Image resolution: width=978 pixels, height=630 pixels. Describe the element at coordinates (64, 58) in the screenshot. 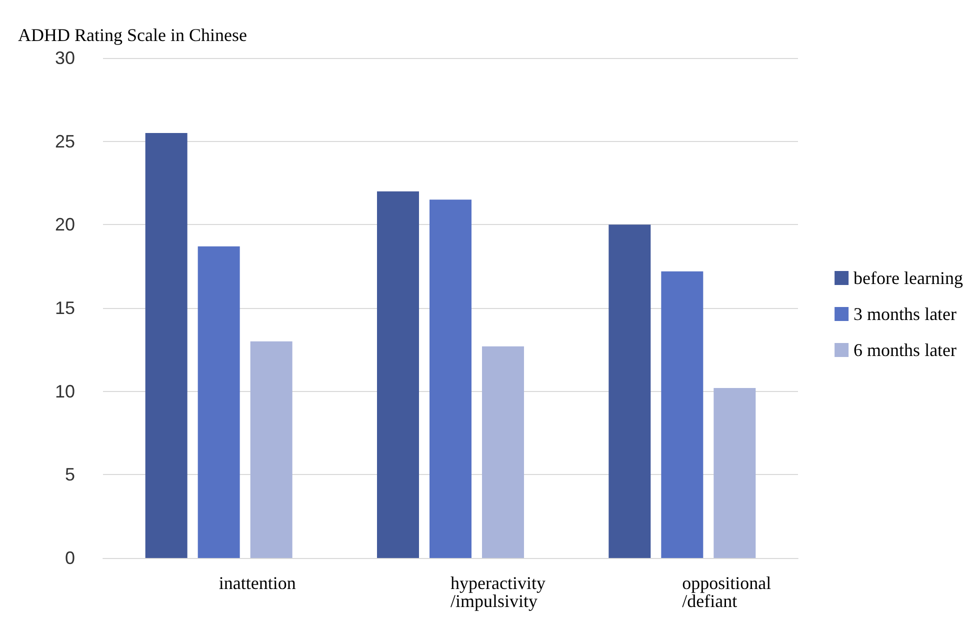

I see `y-tick-label: 30` at that location.